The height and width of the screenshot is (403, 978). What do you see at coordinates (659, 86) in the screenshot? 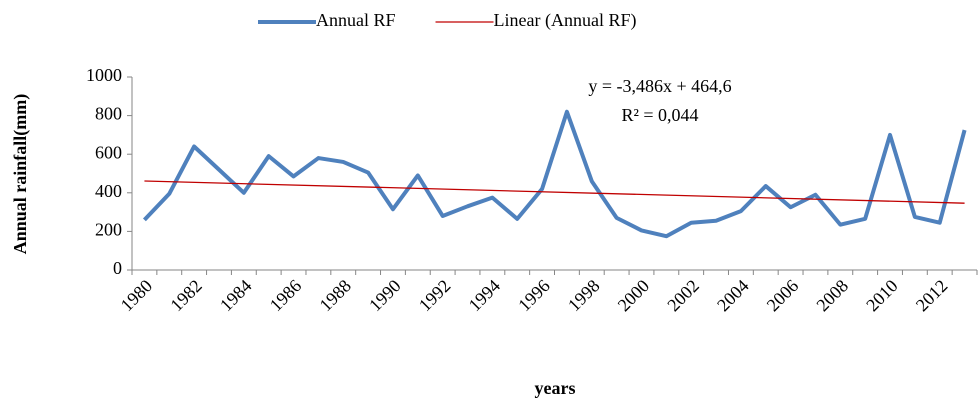
I see `trend-equation: y = -3,486x + 464,6` at bounding box center [659, 86].